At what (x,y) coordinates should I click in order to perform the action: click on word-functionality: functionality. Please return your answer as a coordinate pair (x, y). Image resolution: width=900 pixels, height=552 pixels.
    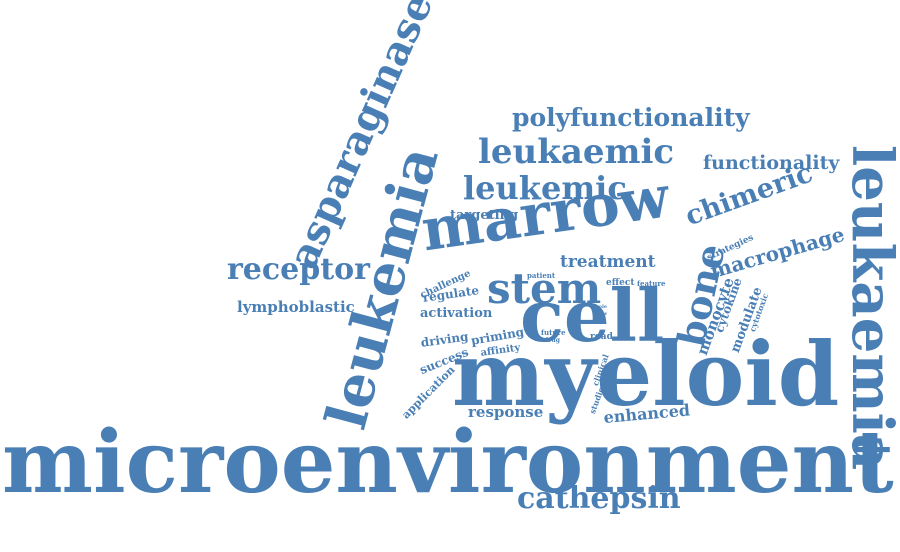
    Looking at the image, I should click on (771, 163).